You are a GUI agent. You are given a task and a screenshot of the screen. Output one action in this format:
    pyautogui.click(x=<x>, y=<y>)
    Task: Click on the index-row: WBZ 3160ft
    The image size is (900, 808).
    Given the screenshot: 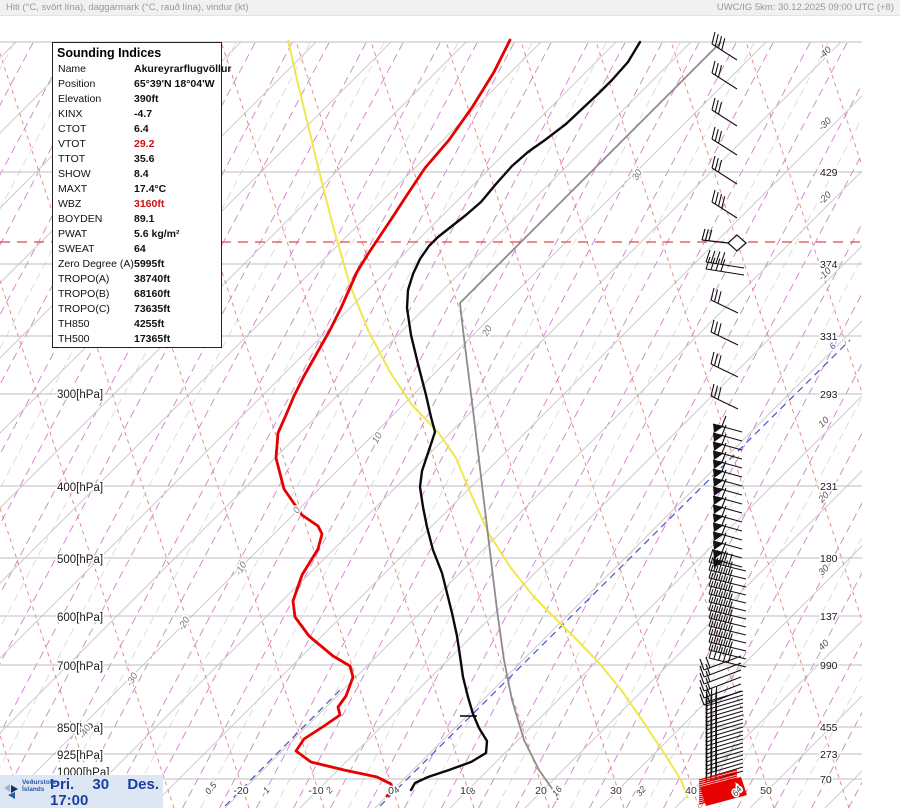 What is the action you would take?
    pyautogui.click(x=137, y=204)
    